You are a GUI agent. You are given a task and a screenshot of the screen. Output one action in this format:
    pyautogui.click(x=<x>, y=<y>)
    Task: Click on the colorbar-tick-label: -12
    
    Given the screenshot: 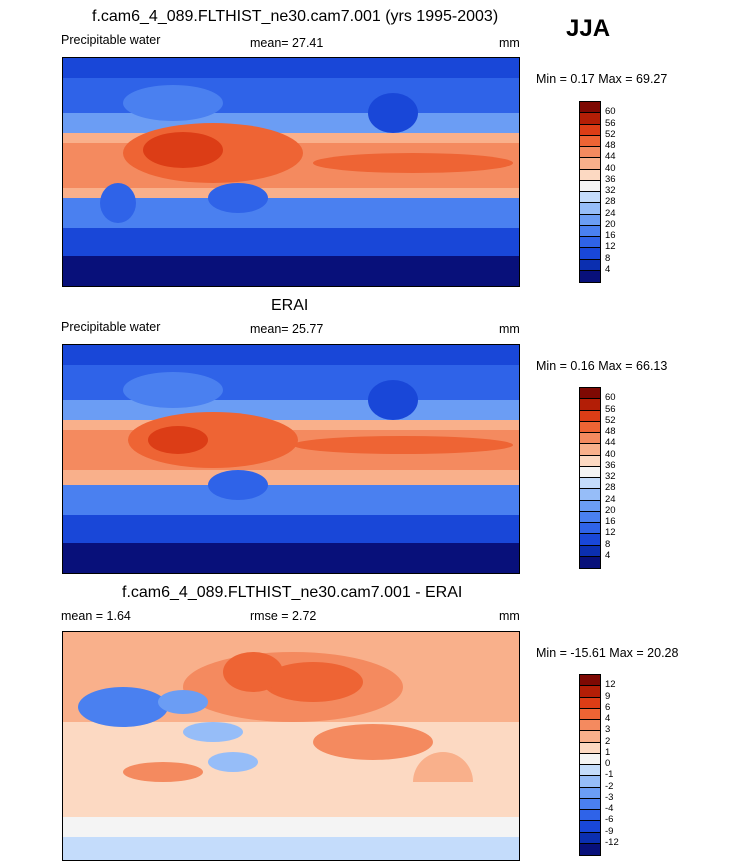 What is the action you would take?
    pyautogui.click(x=612, y=842)
    